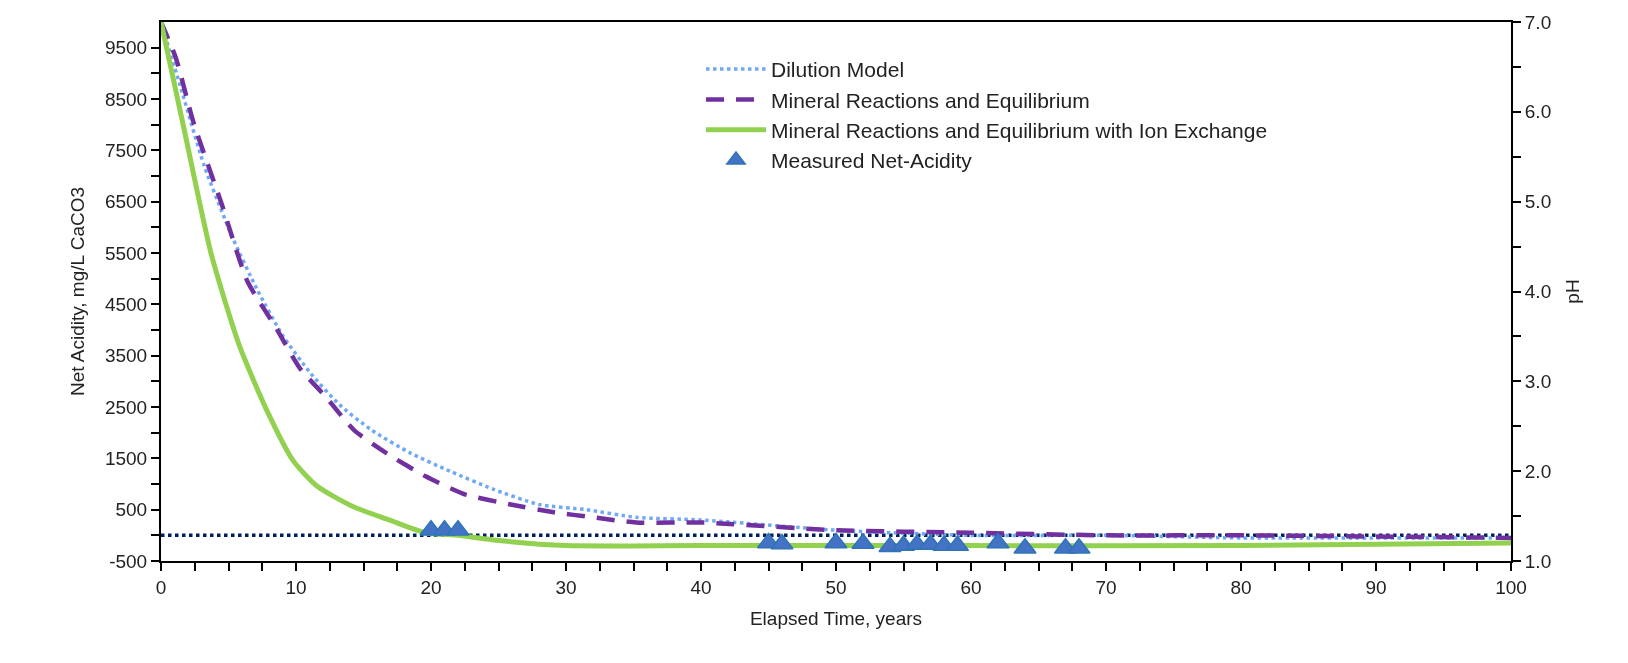 The width and height of the screenshot is (1628, 663). Describe the element at coordinates (1241, 587) in the screenshot. I see `x-tick-label: 80` at that location.